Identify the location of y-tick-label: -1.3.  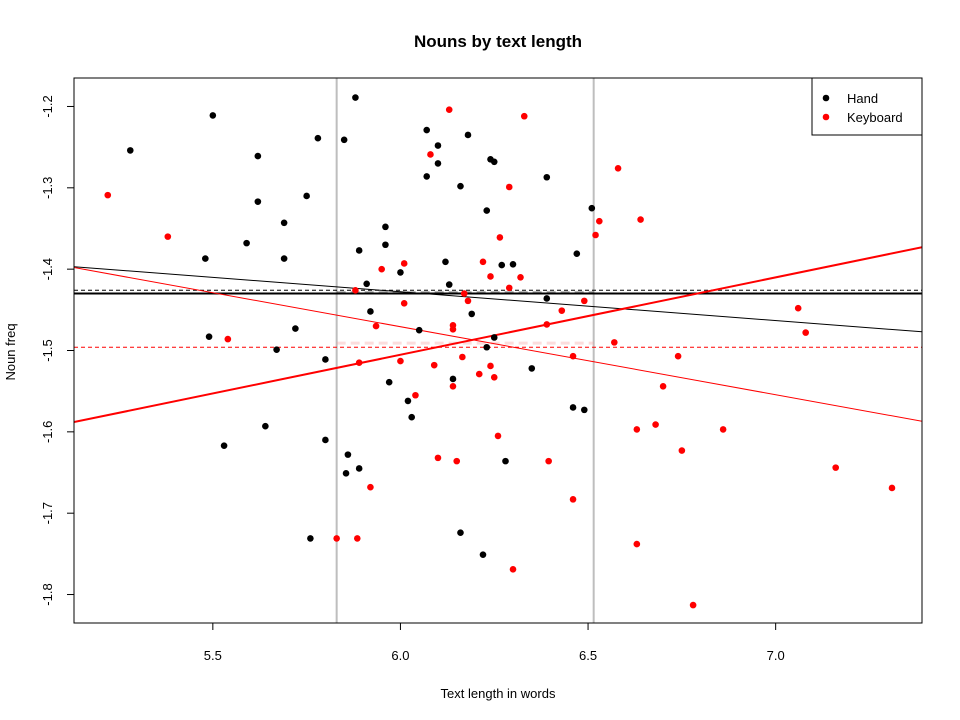
(47, 188).